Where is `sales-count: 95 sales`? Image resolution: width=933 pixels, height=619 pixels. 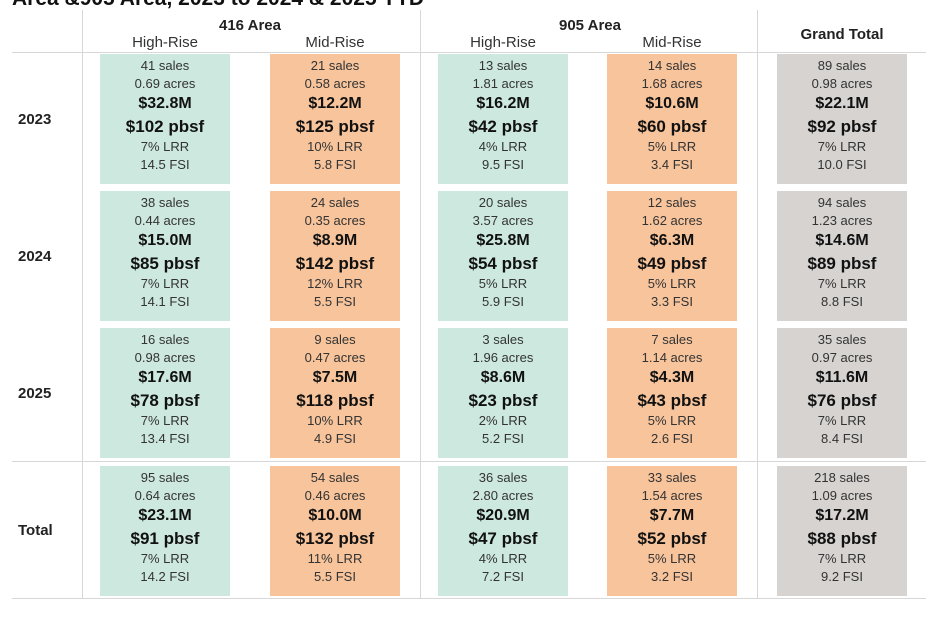
sales-count: 95 sales is located at coordinates (165, 477).